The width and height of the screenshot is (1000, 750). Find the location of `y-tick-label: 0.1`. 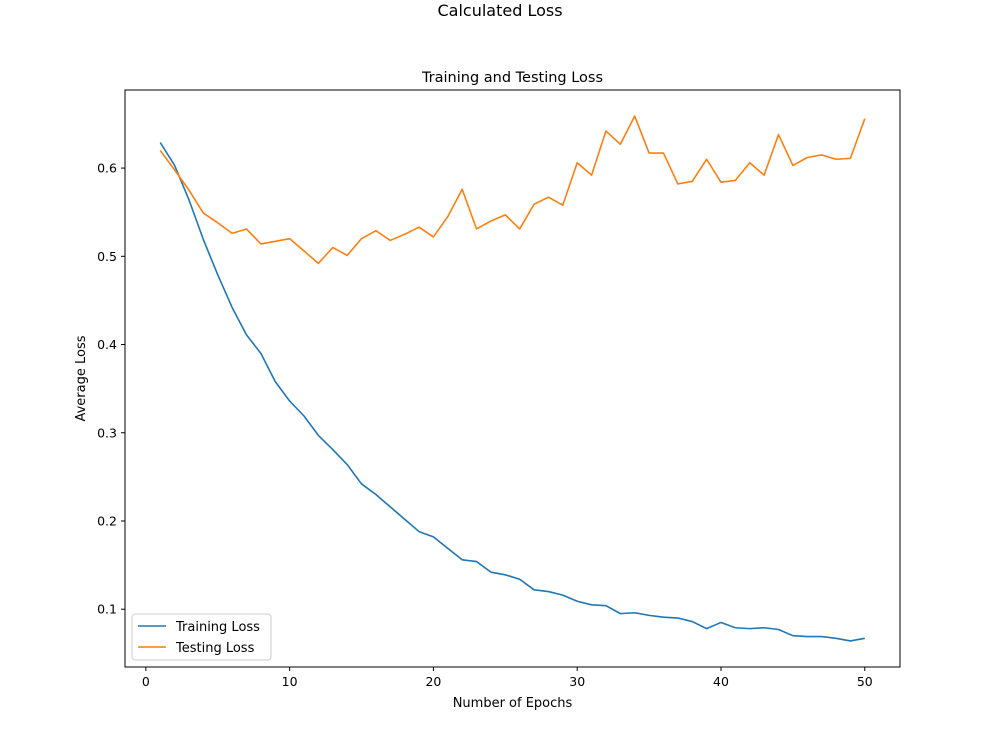

y-tick-label: 0.1 is located at coordinates (107, 609).